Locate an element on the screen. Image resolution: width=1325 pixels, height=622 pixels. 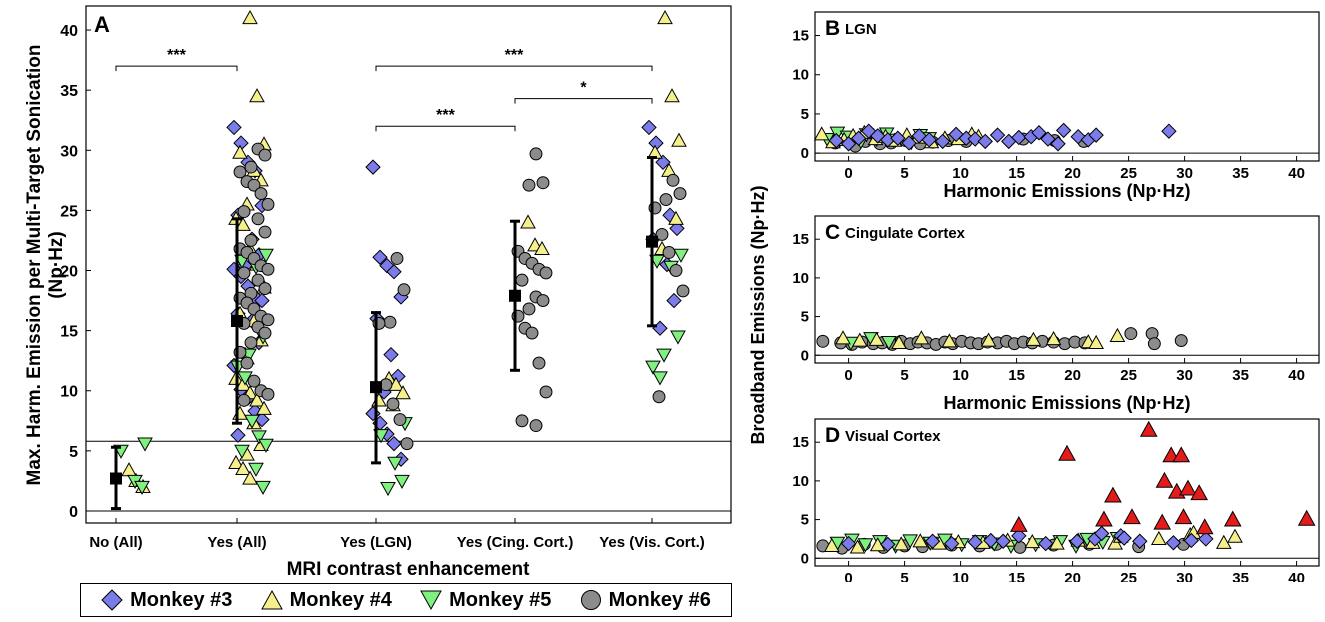
y-tick-label: 30 is located at coordinates (69, 151).